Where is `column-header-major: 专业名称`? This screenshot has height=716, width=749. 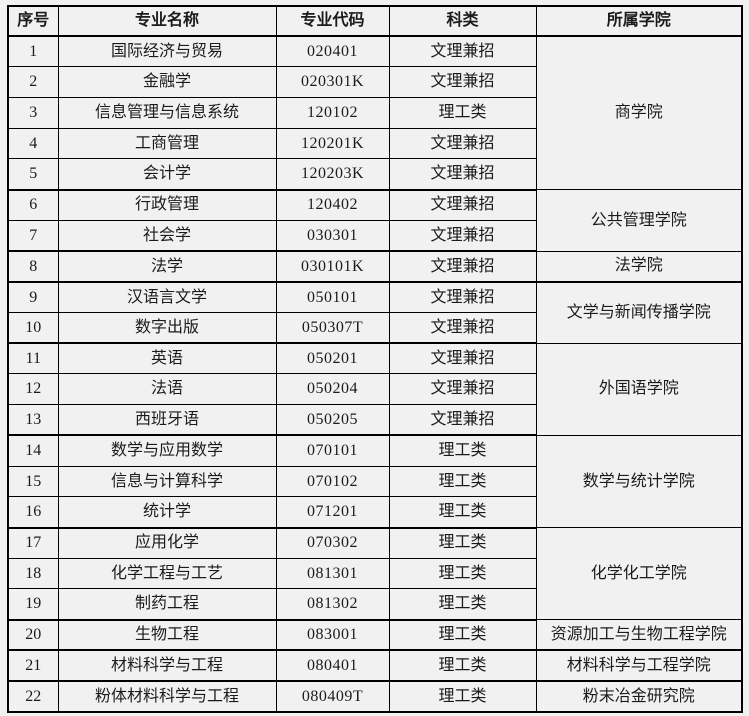
column-header-major: 专业名称 is located at coordinates (167, 21).